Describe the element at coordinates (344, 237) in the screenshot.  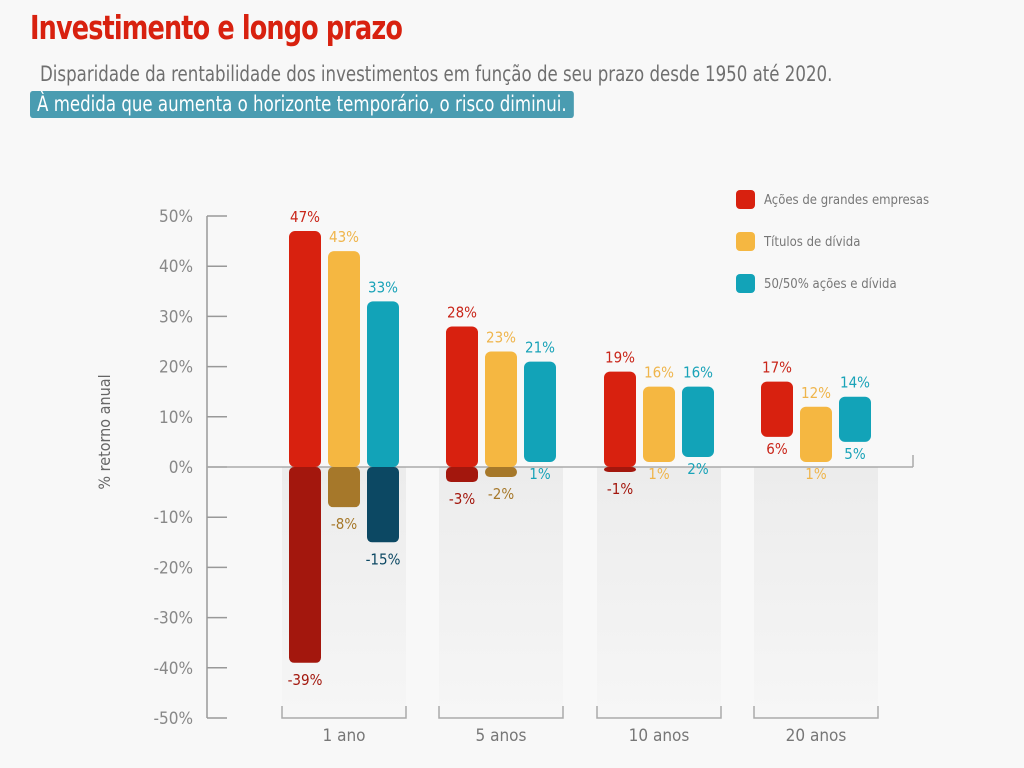
I see `max-label: 43%` at that location.